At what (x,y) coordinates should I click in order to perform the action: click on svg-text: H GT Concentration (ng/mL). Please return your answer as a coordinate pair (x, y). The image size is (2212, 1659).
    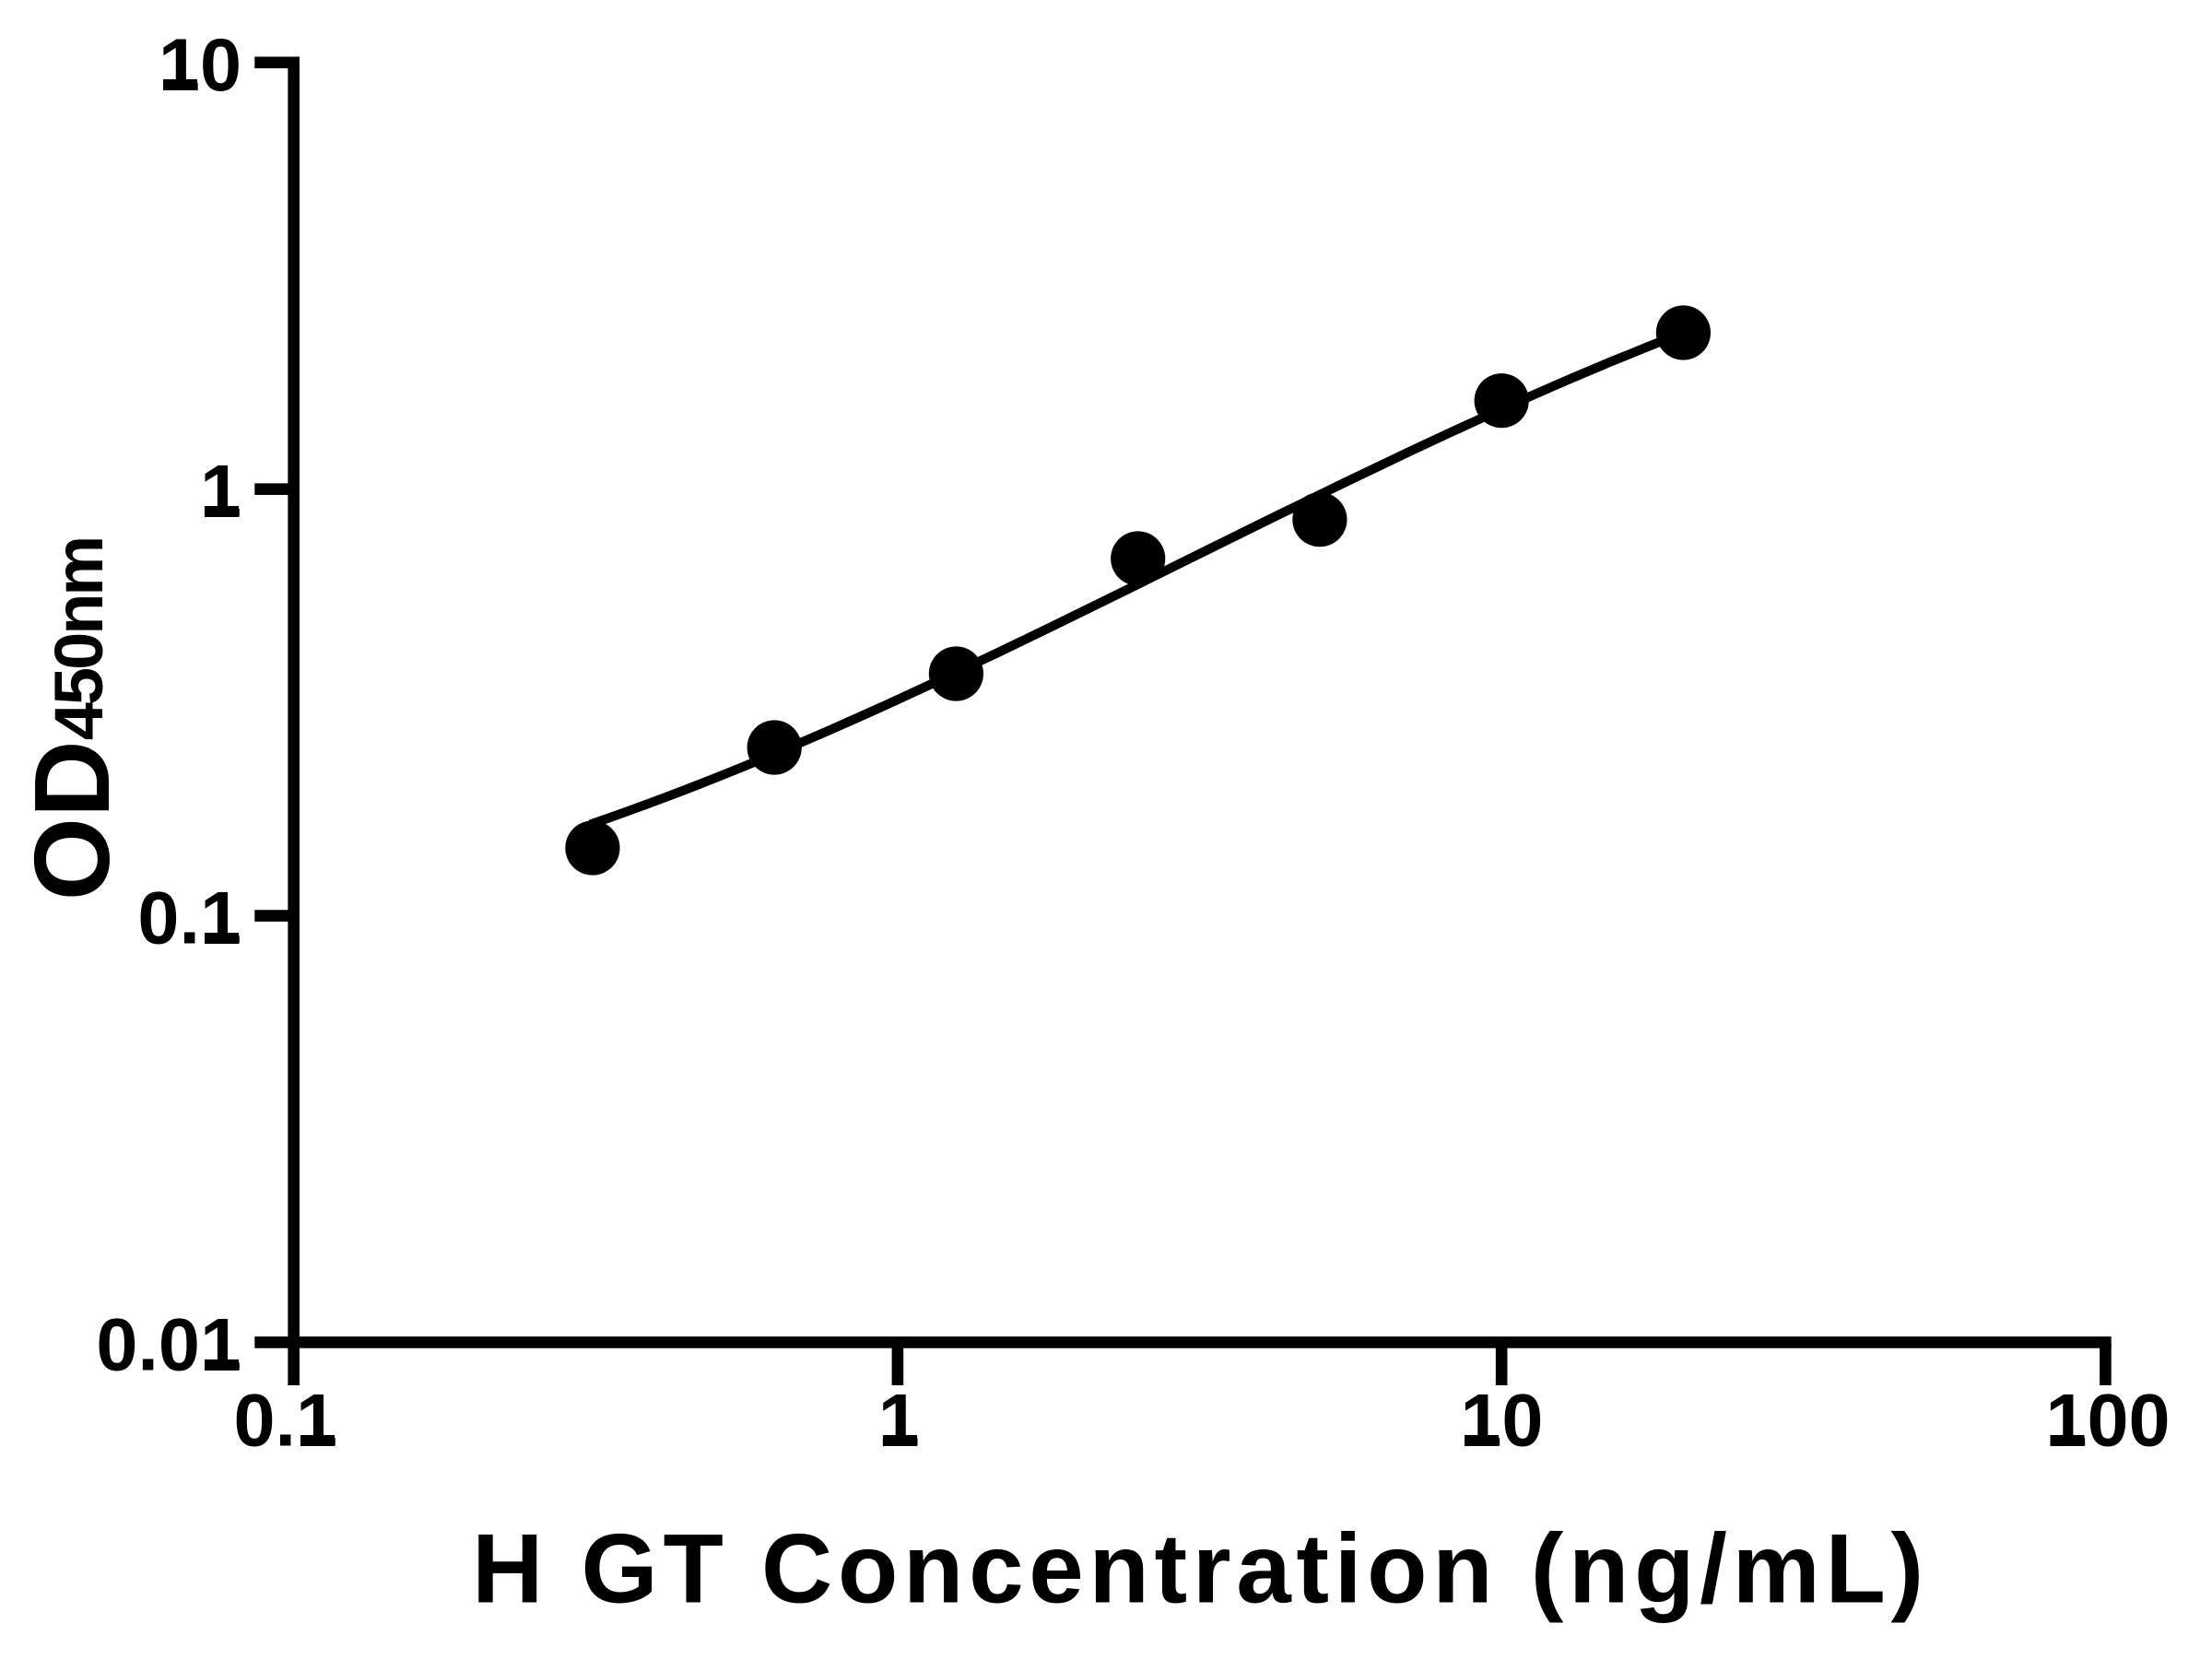
    Looking at the image, I should click on (1200, 1568).